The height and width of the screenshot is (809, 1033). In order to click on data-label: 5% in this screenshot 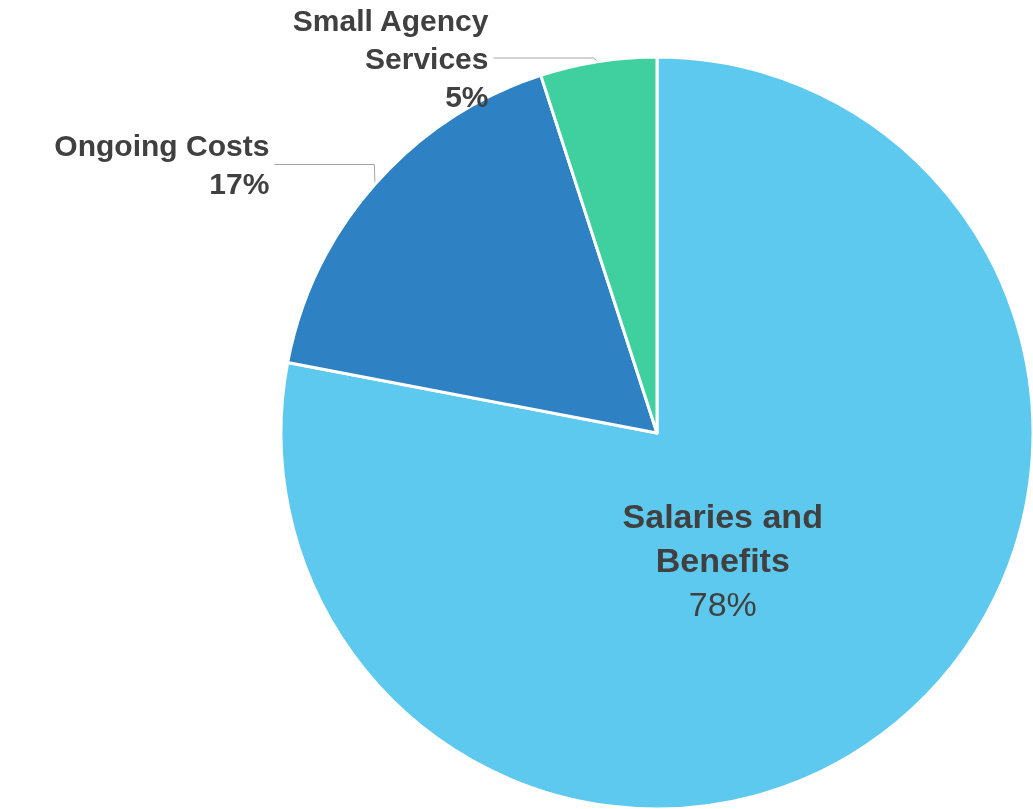, I will do `click(467, 96)`.